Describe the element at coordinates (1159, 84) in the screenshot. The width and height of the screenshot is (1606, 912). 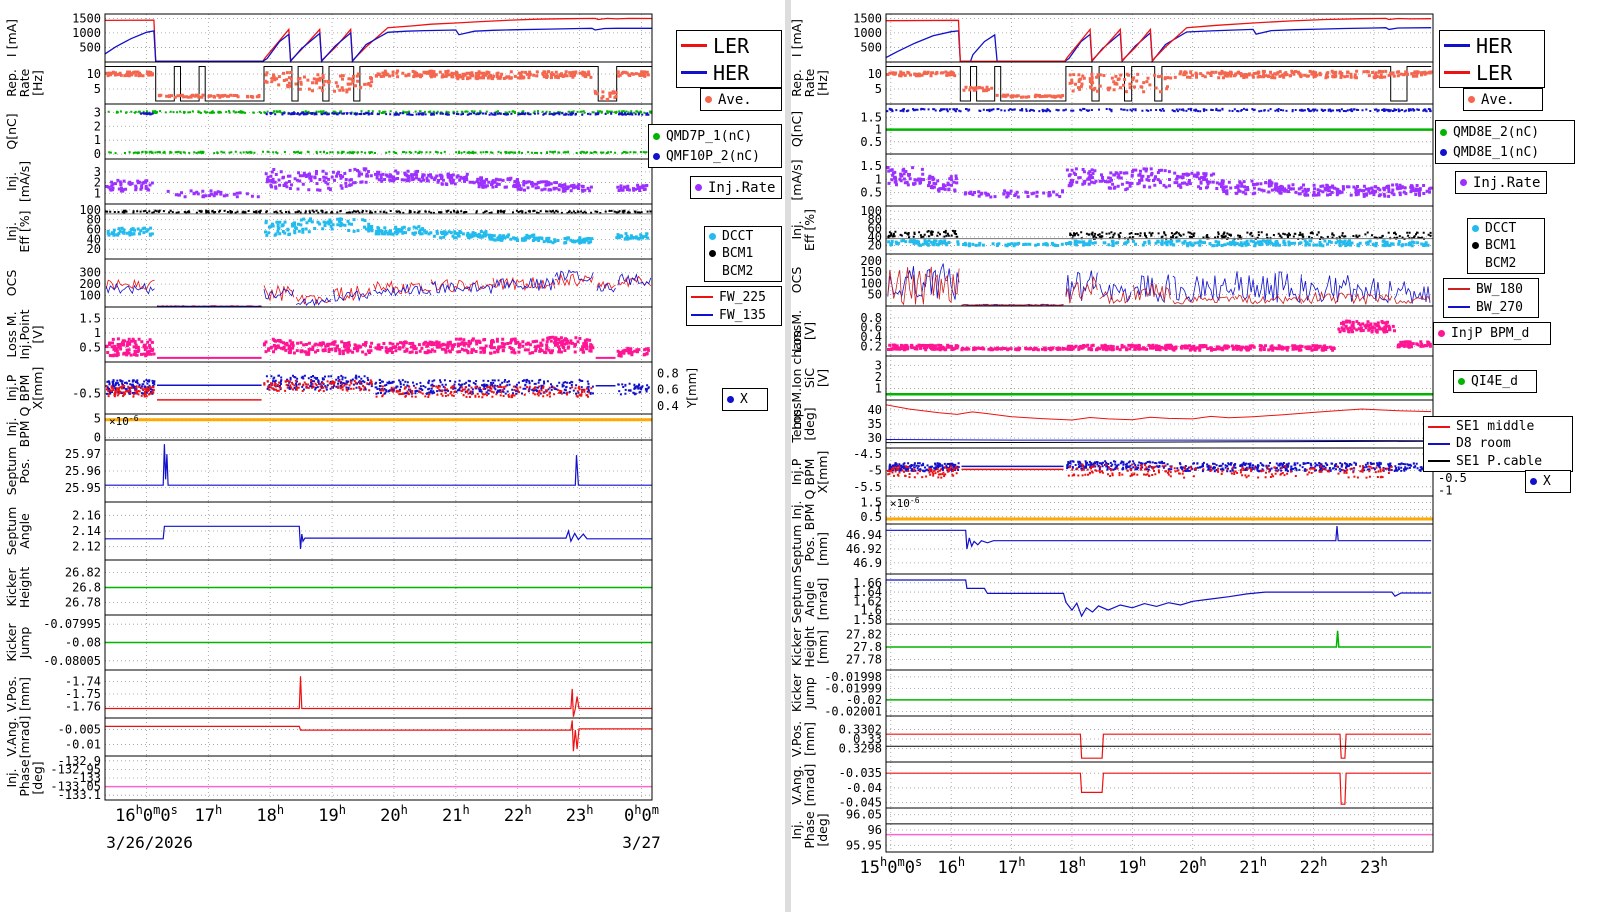
I see `series-rep-rate-ave` at that location.